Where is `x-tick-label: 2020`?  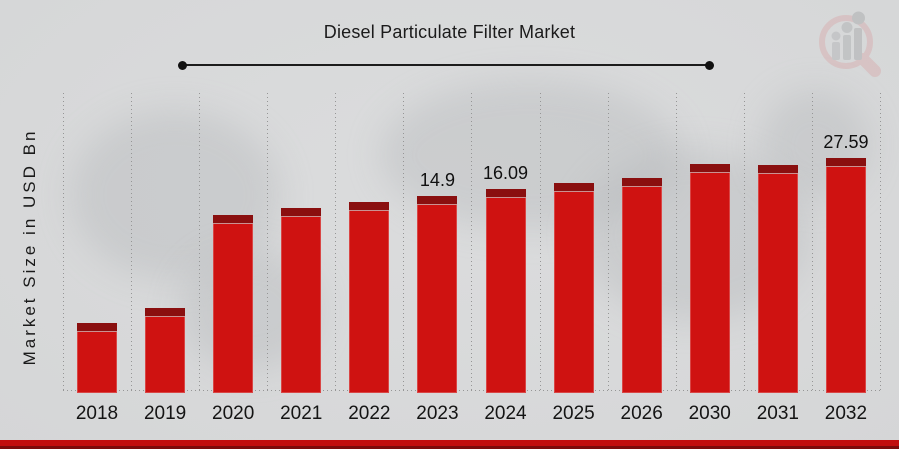
x-tick-label: 2020 is located at coordinates (233, 413).